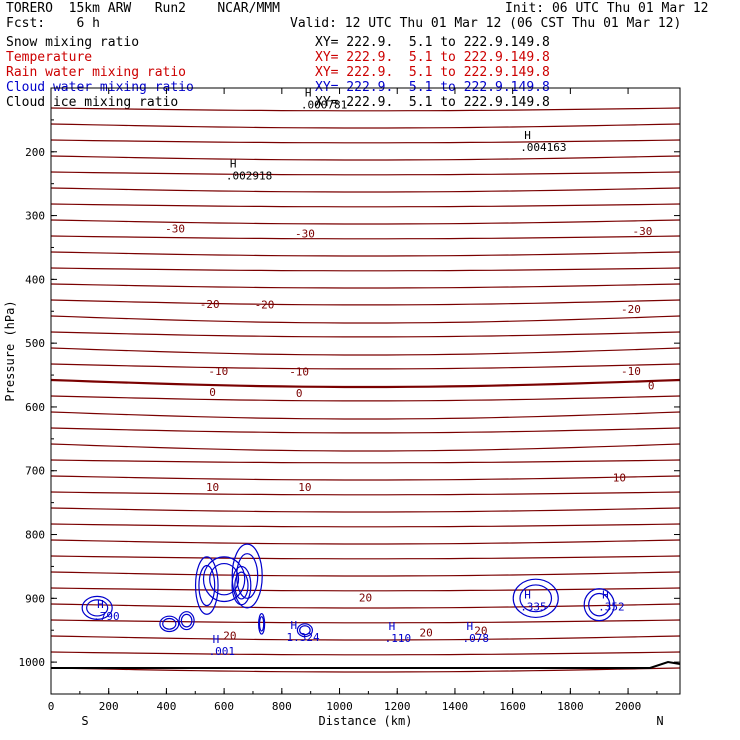 The height and width of the screenshot is (740, 740). What do you see at coordinates (512, 706) in the screenshot?
I see `x-tick-label: 1600` at bounding box center [512, 706].